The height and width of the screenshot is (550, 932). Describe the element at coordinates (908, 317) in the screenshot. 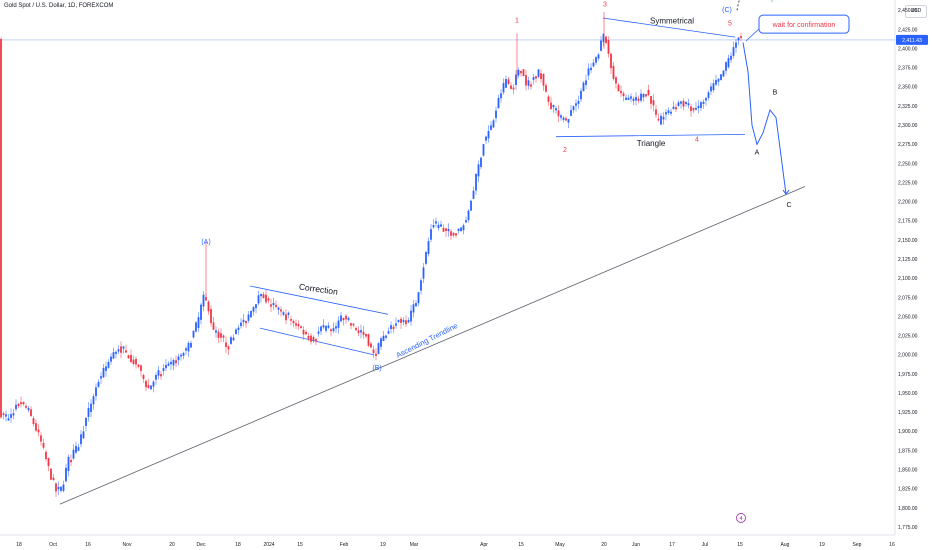

I see `y-tick-label: 2,050.00` at that location.